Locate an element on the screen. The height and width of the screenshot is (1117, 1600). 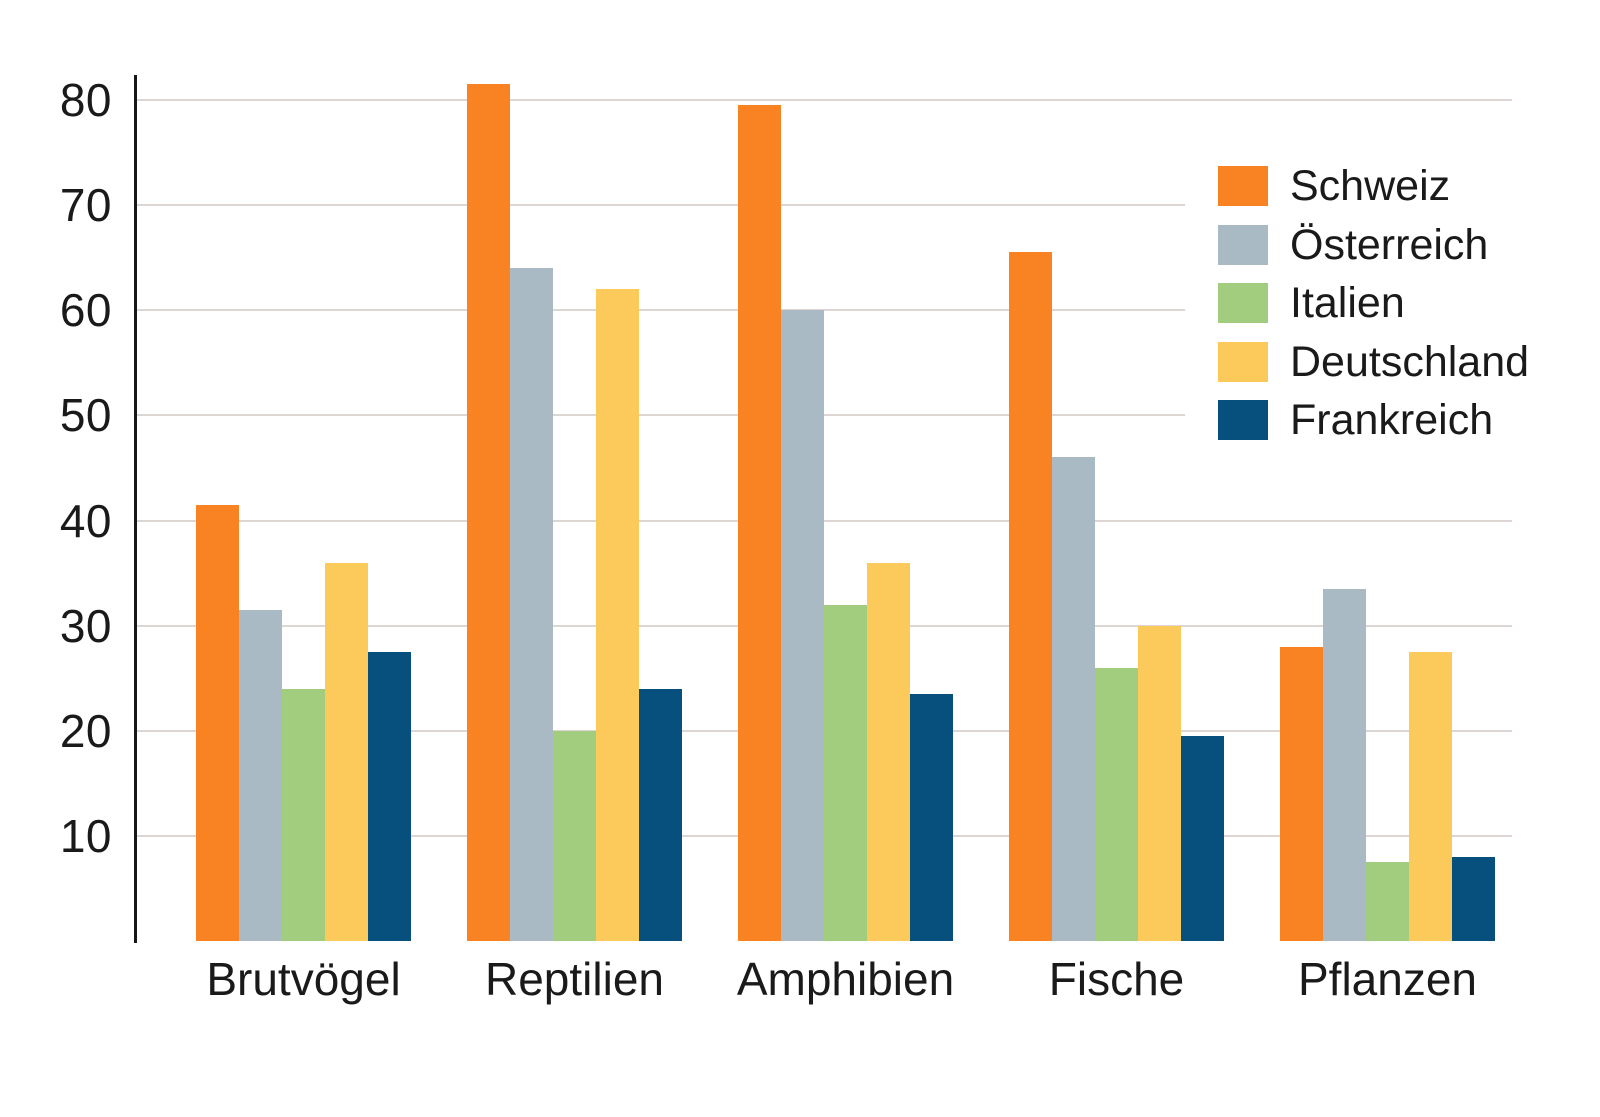
y-tick-label: 70 is located at coordinates (85, 205).